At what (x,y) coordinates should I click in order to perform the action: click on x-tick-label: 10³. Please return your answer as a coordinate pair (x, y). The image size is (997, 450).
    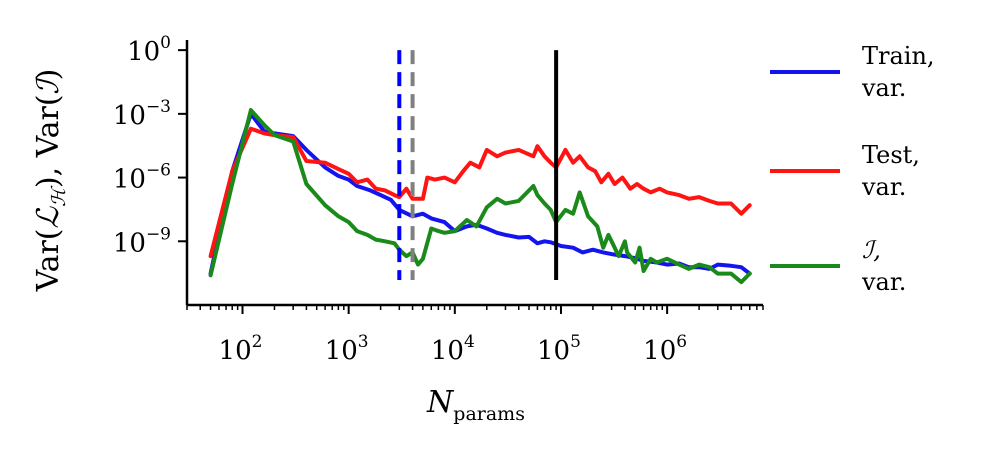
    Looking at the image, I should click on (347, 349).